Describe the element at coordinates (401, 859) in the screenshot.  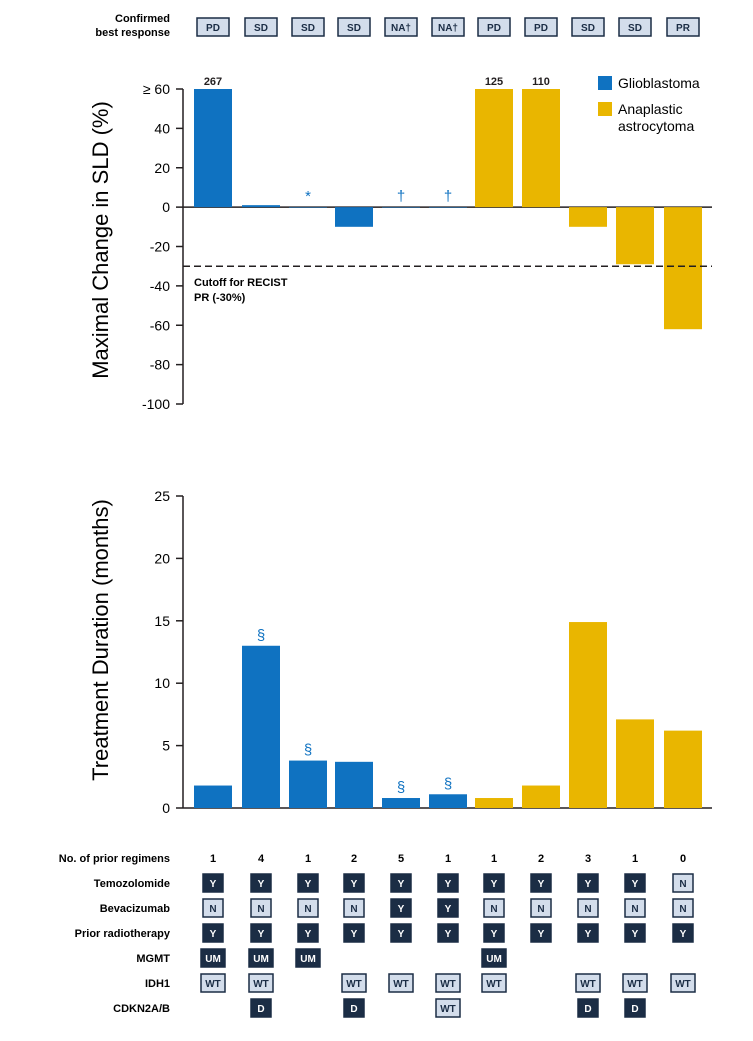
I see `table-cell-value: 5` at that location.